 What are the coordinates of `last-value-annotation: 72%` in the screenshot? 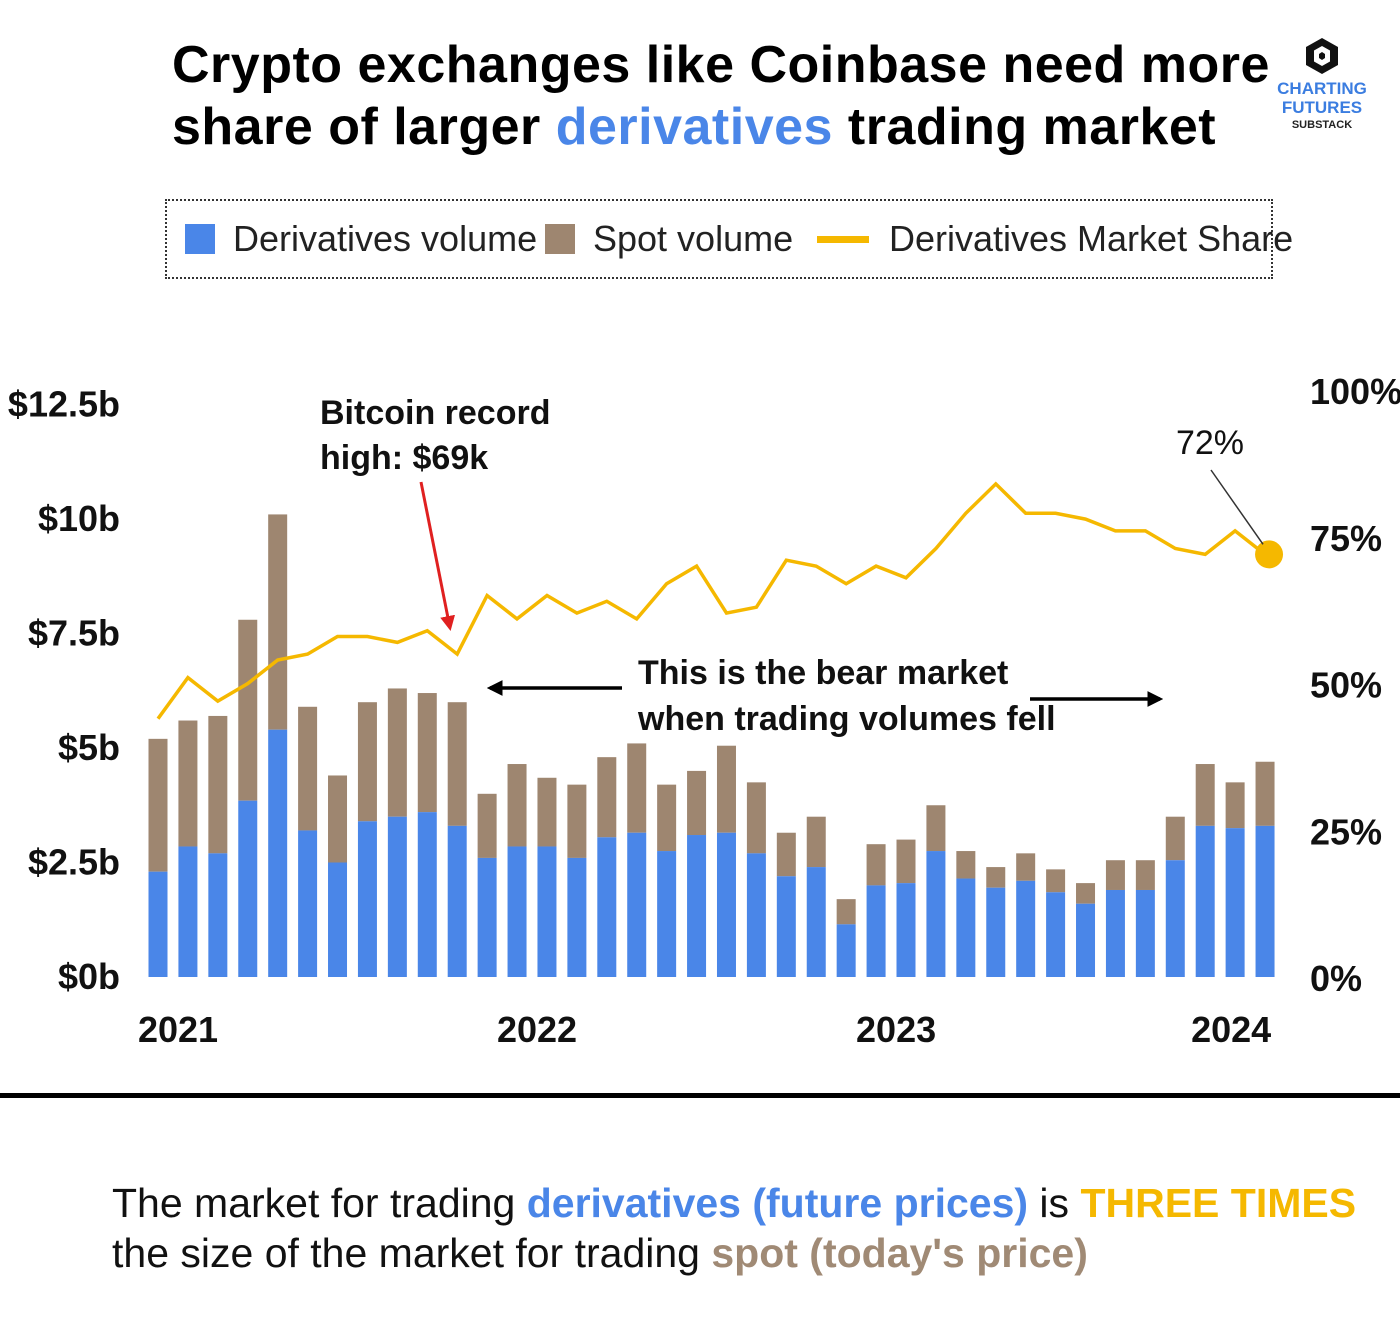 It's located at (1220, 484).